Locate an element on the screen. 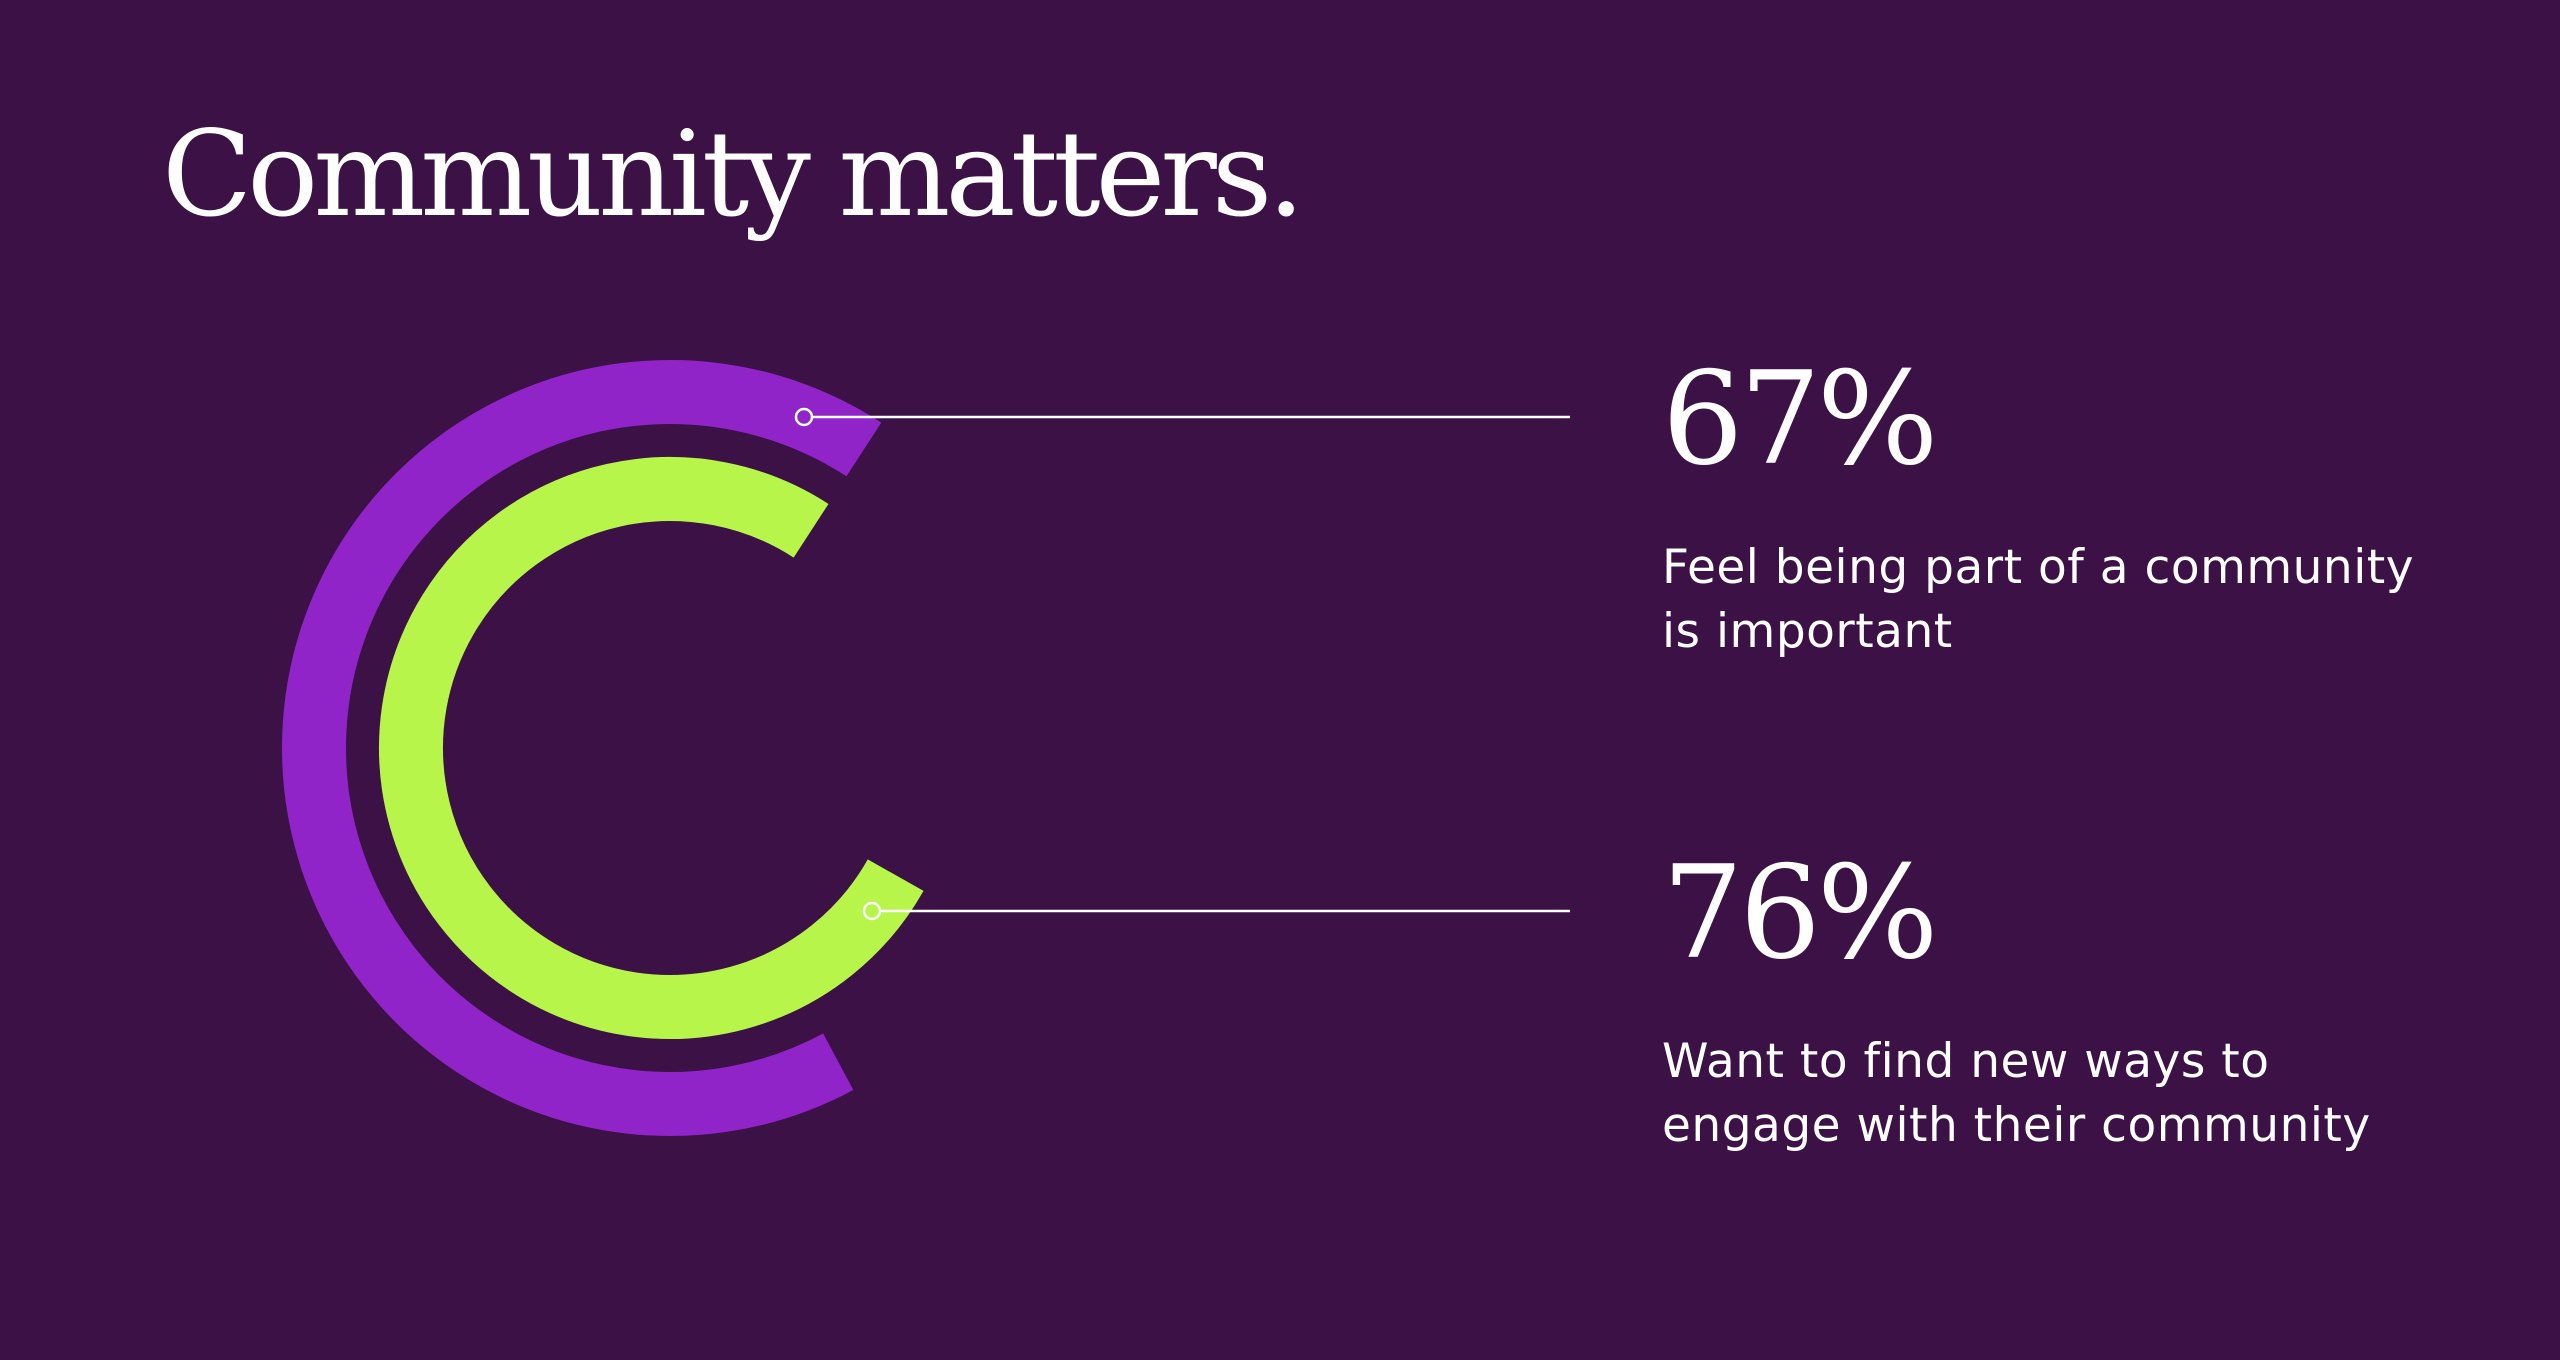 The image size is (2560, 1360). page-title: Community matters. is located at coordinates (733, 174).